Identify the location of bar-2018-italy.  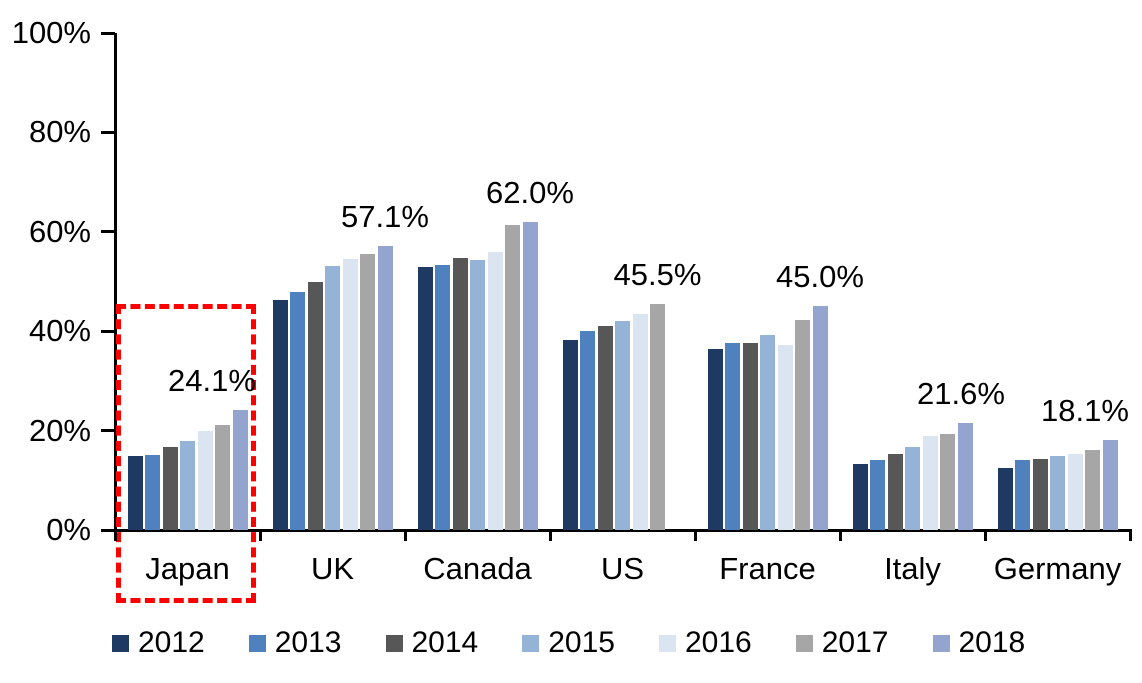
(965, 476).